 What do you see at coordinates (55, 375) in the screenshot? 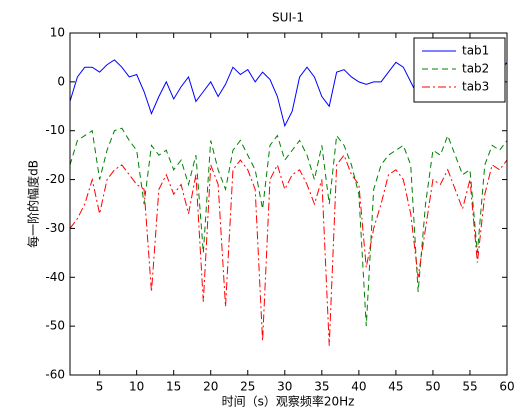
I see `y-tick-label: -60` at bounding box center [55, 375].